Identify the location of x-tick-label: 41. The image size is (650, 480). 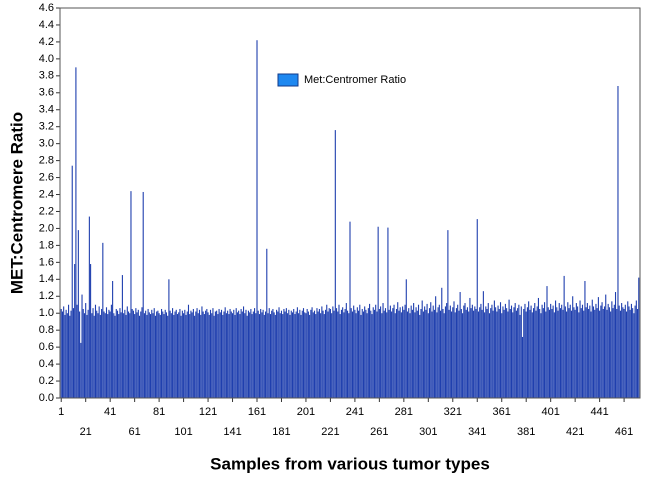
(110, 412).